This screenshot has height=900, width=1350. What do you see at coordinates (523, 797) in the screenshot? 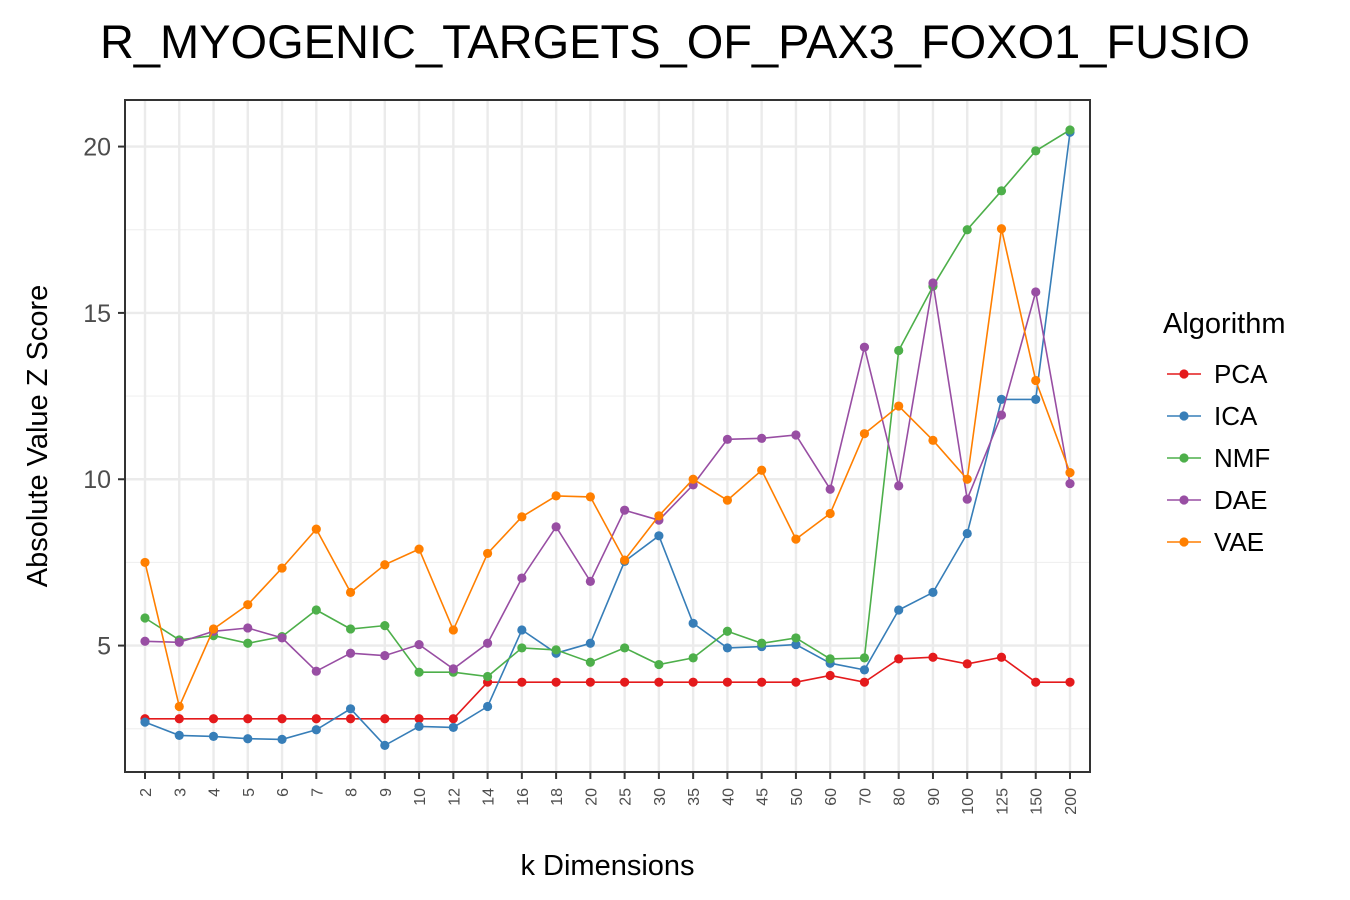
I see `x-tick-label: 16` at bounding box center [523, 797].